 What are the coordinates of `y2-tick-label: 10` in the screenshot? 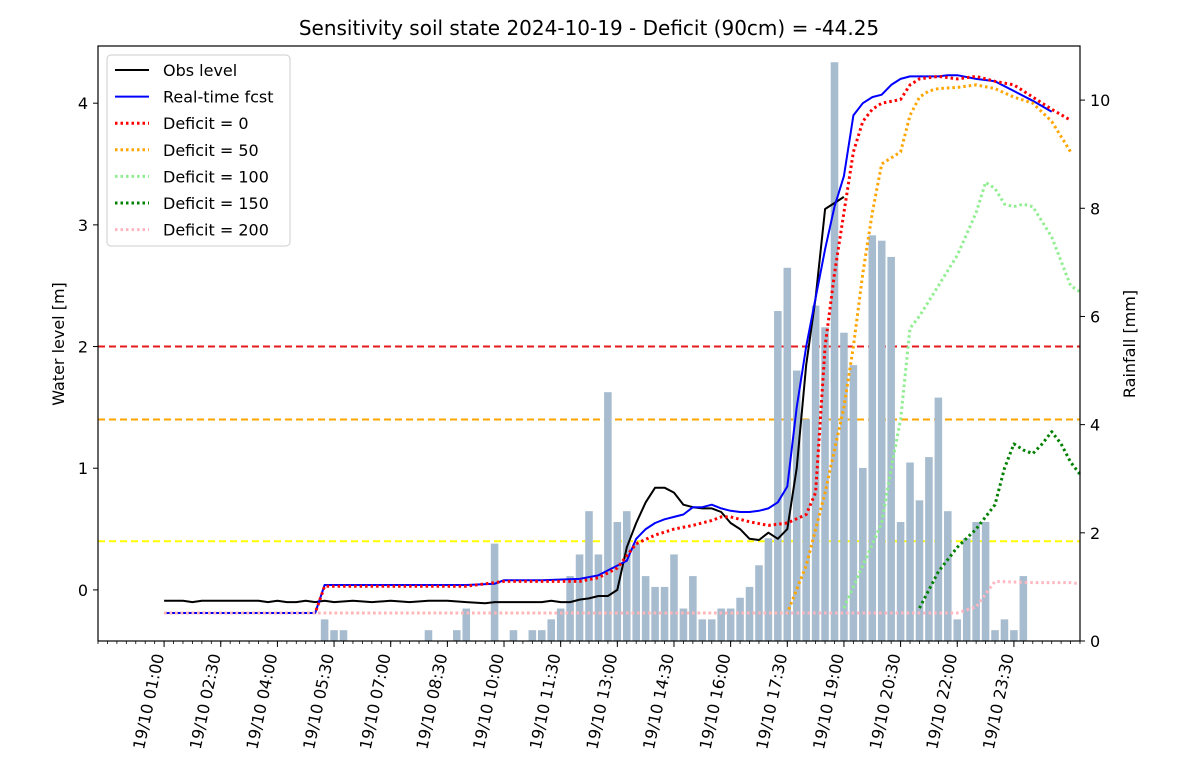 It's located at (1100, 100).